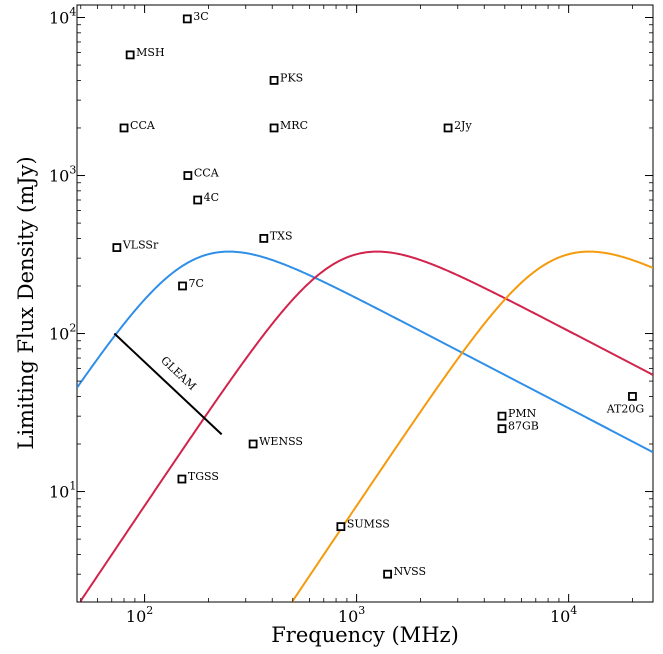 Image resolution: width=663 pixels, height=654 pixels. Describe the element at coordinates (368, 524) in the screenshot. I see `survey-label: SUMSS` at that location.